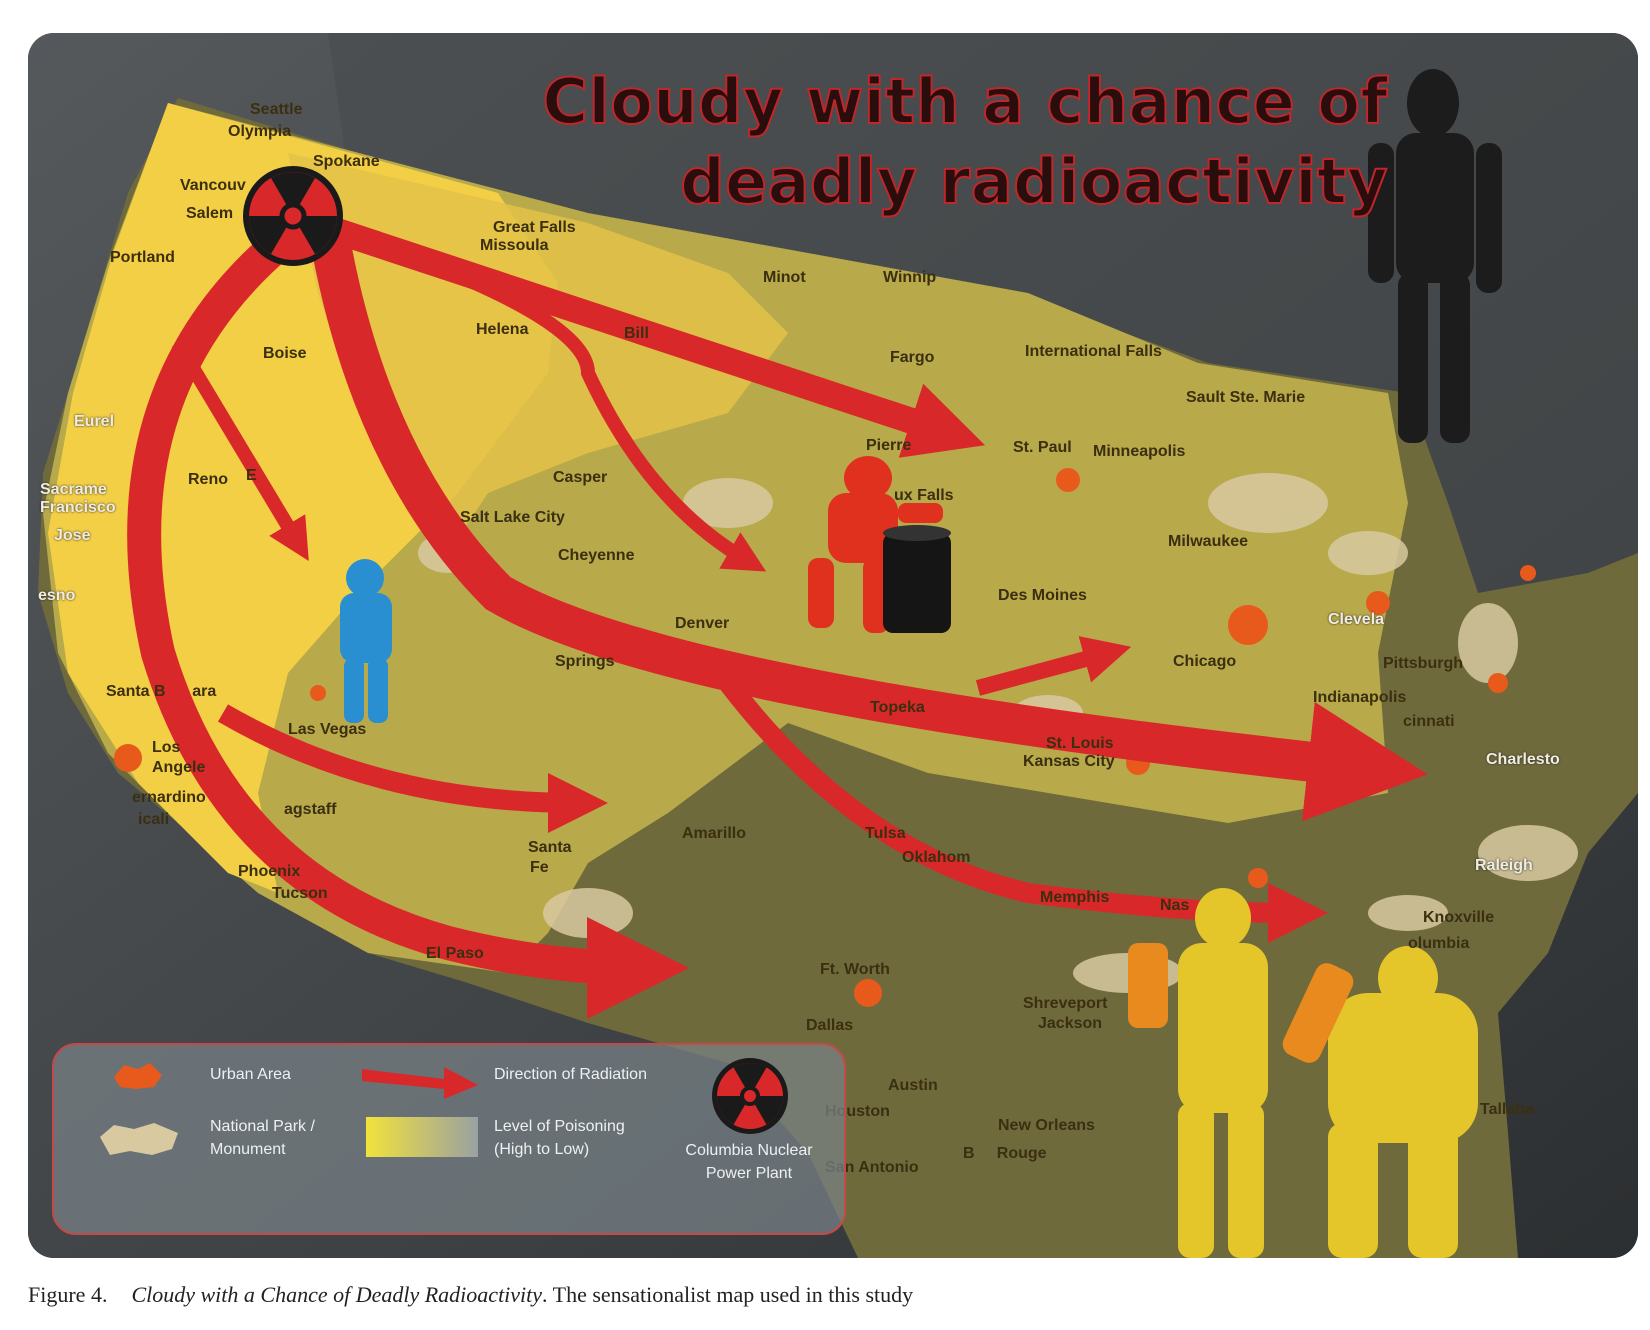  What do you see at coordinates (251, 475) in the screenshot?
I see `city-label: E` at bounding box center [251, 475].